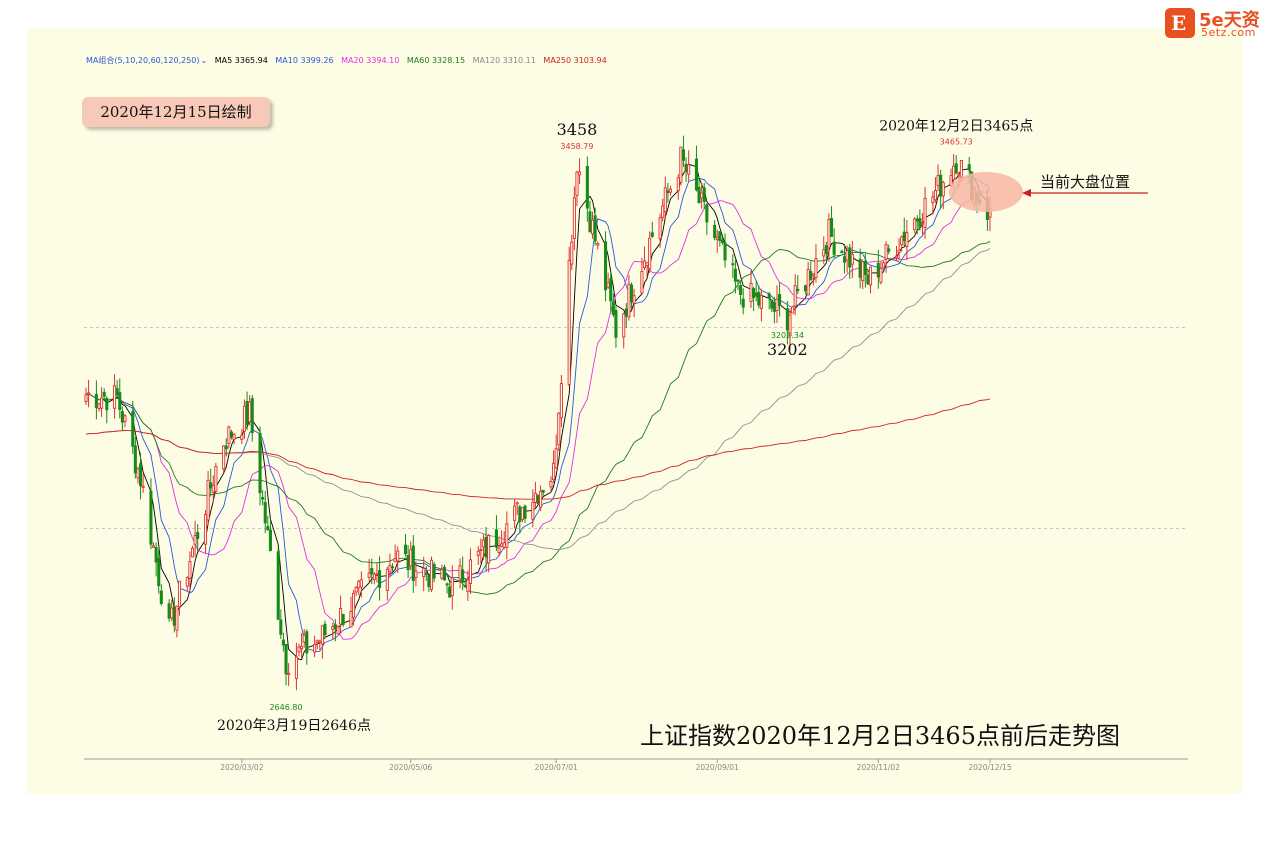 The height and width of the screenshot is (842, 1273). I want to click on chevron-down-icon: ⌄, so click(204, 60).